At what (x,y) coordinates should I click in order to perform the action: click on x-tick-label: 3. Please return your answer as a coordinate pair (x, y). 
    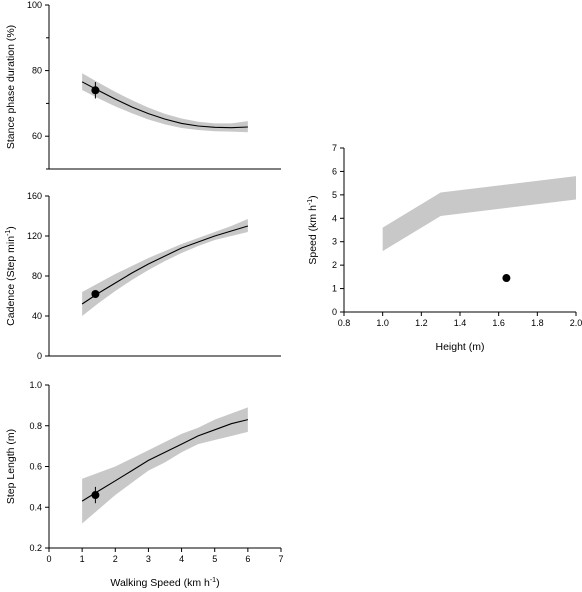
    Looking at the image, I should click on (148, 559).